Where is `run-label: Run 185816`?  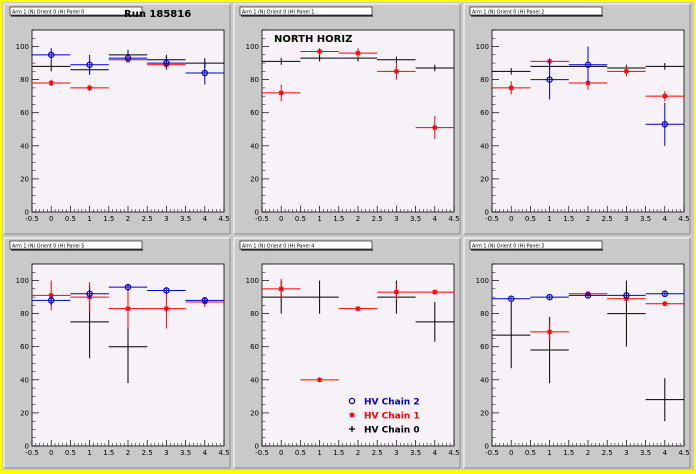 run-label: Run 185816 is located at coordinates (157, 14).